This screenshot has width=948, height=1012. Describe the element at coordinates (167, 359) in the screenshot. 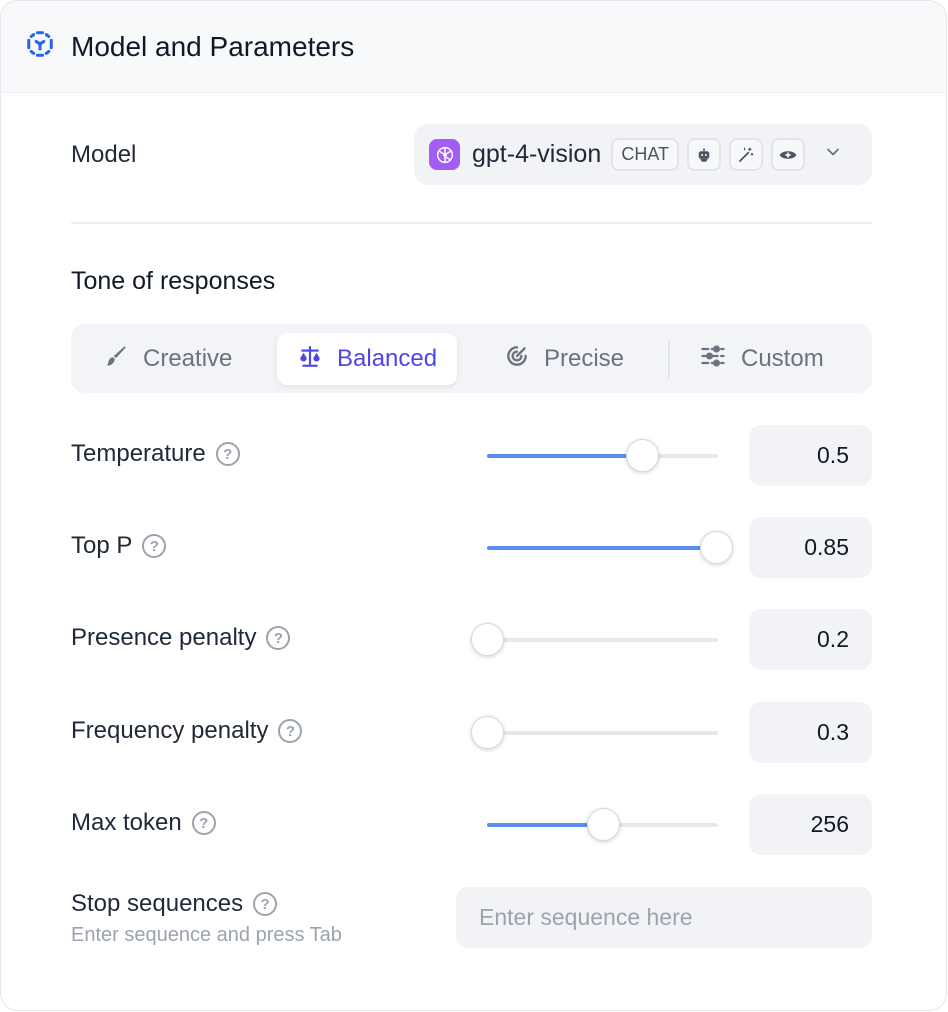

I see `tab-creative: Creative` at that location.